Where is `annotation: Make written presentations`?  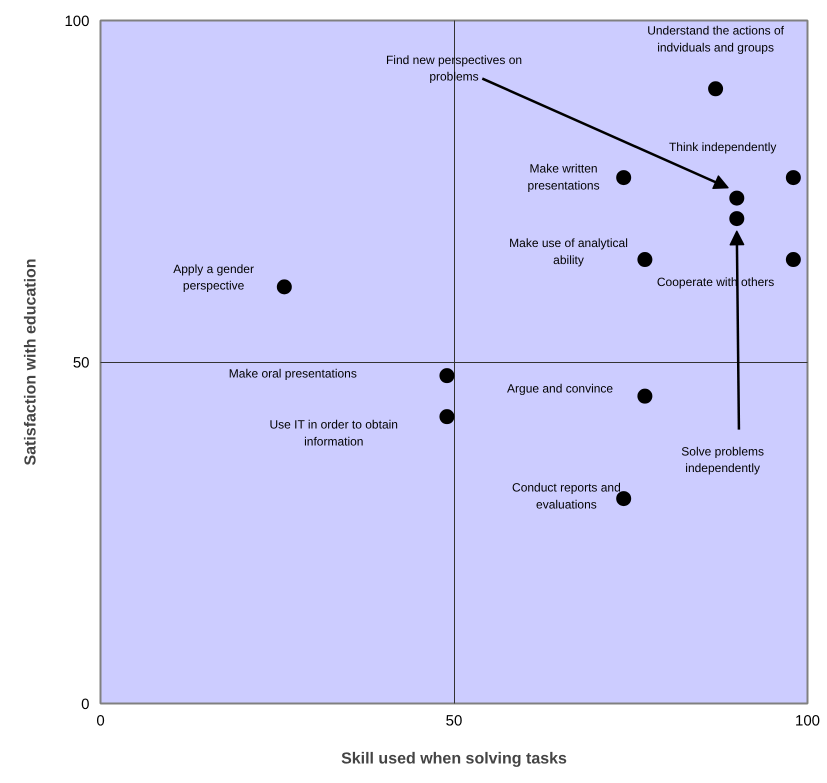
annotation: Make written presentations is located at coordinates (564, 177).